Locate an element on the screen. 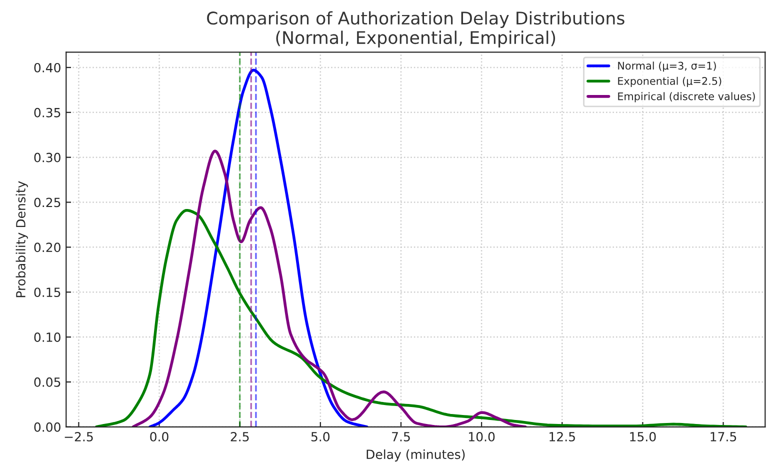 Image resolution: width=769 pixels, height=462 pixels. y-tick-label: 0.30 is located at coordinates (47, 157).